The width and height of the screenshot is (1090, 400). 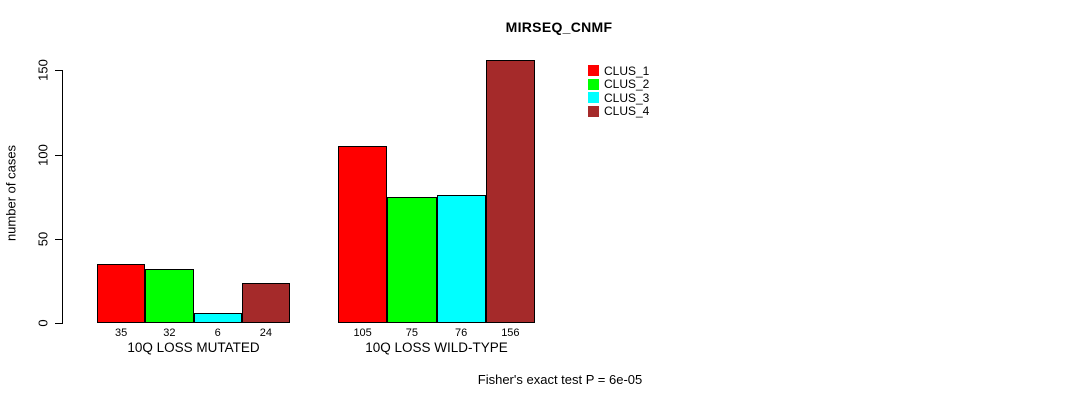 I want to click on legend-label: CLUS_2, so click(x=627, y=84).